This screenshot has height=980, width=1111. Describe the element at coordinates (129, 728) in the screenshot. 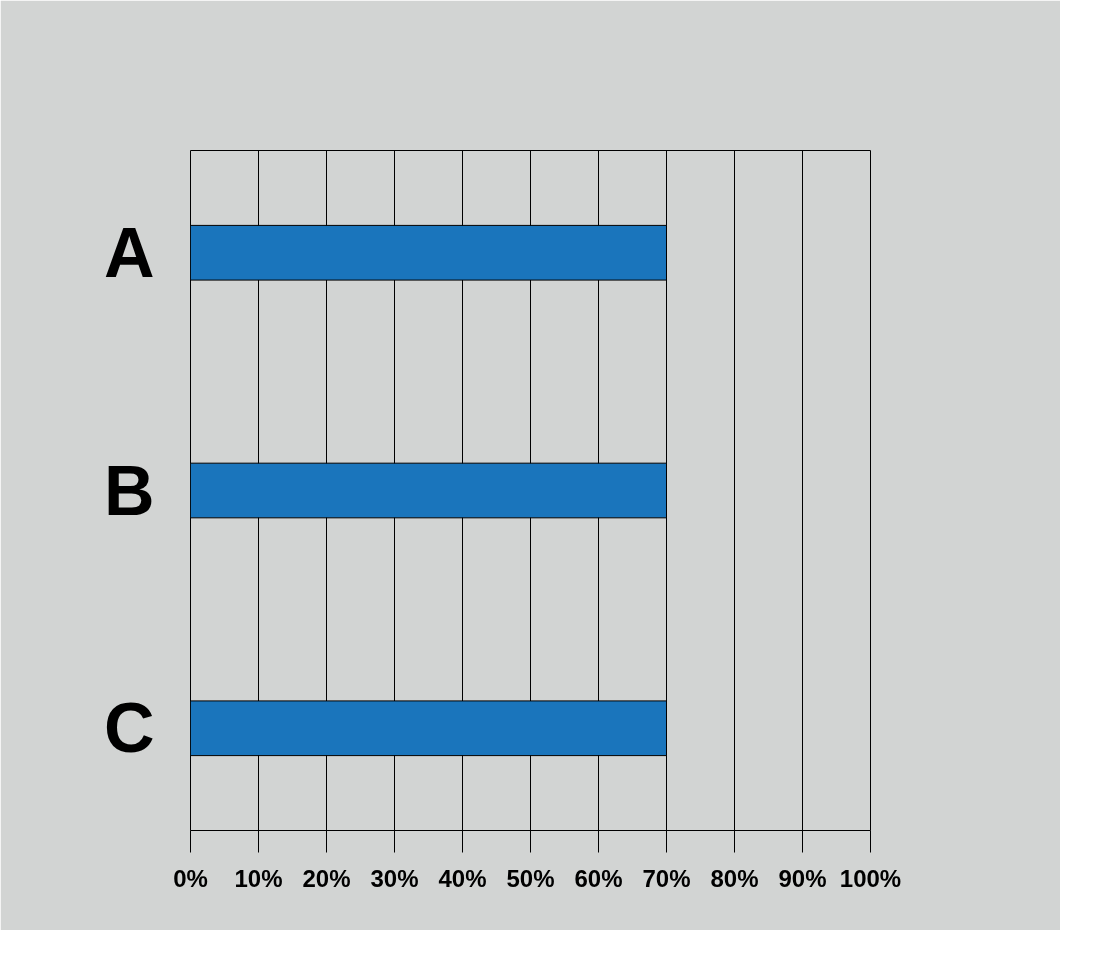

I see `y-tick-label: C` at that location.